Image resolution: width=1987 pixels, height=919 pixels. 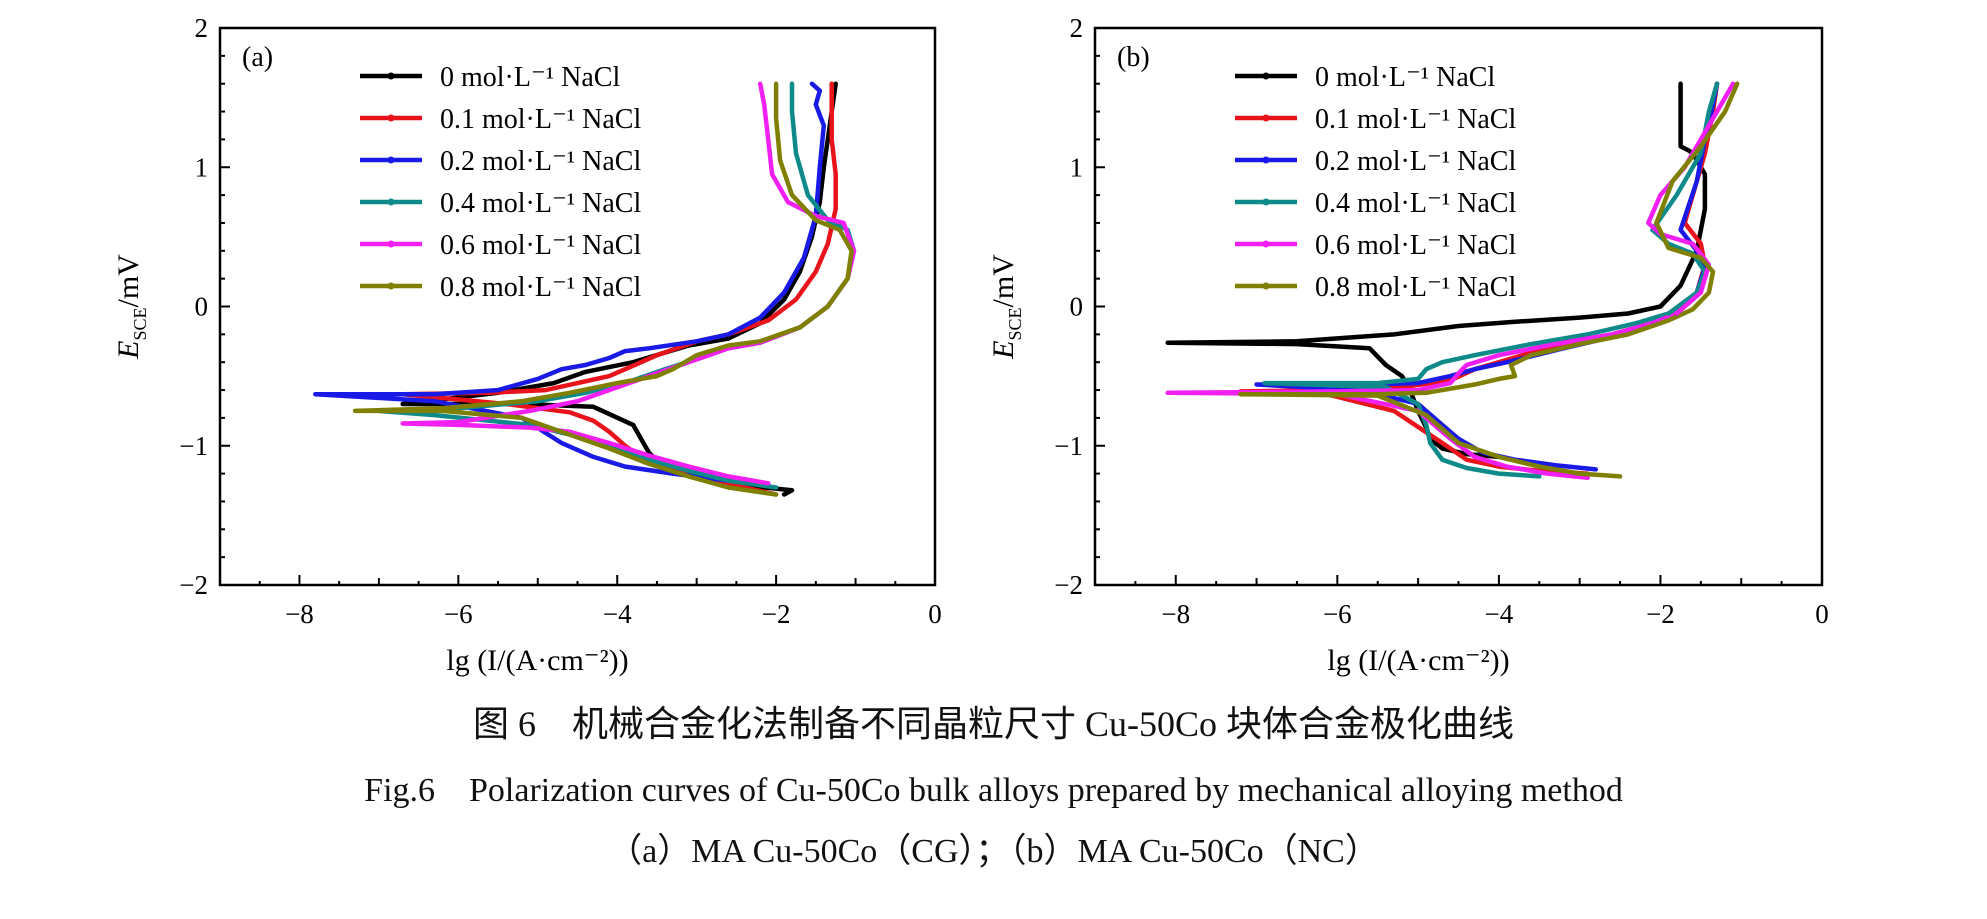 I want to click on panel-label: (b), so click(x=1133, y=57).